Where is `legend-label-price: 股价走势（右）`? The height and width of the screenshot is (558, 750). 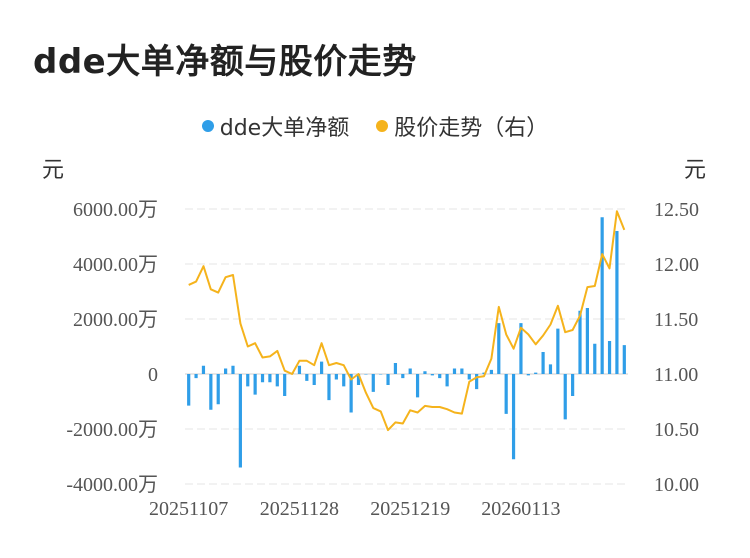 legend-label-price: 股价走势（右） is located at coordinates (471, 128).